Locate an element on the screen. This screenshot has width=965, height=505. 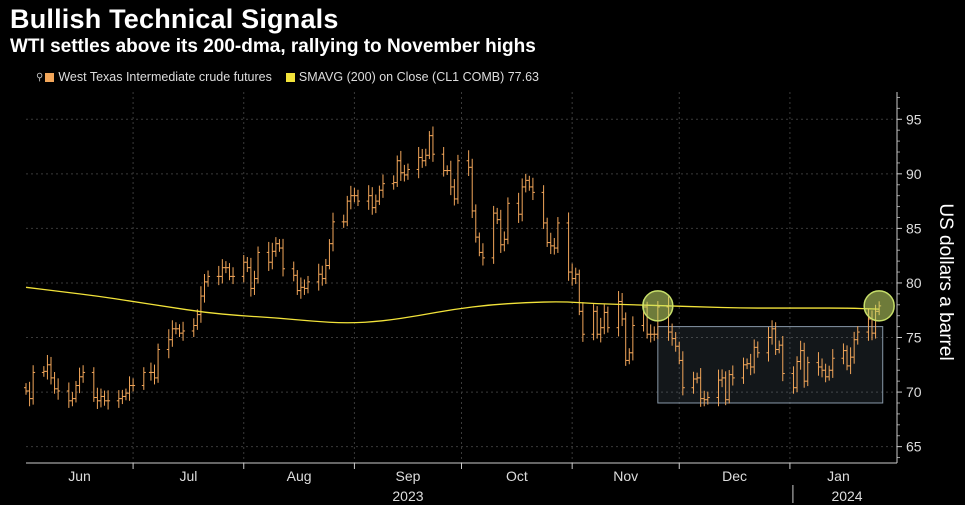
x-tick-label: Jan is located at coordinates (838, 476).